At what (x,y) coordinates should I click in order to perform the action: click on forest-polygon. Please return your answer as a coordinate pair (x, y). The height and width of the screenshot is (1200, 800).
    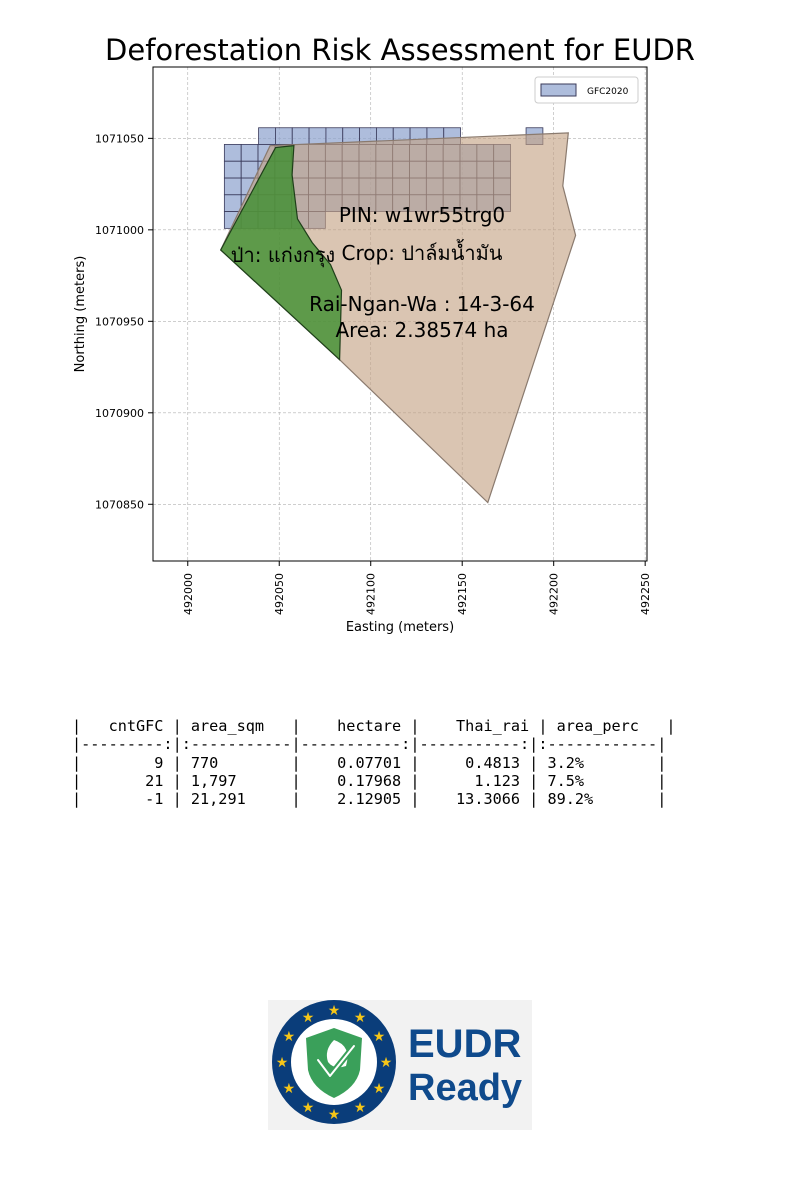
    Looking at the image, I should click on (281, 253).